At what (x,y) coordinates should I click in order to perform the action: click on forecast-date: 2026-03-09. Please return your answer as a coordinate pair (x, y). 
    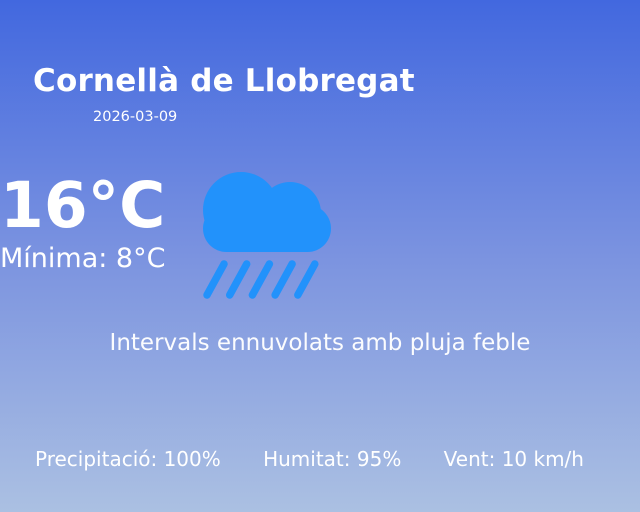
    Looking at the image, I should click on (135, 117).